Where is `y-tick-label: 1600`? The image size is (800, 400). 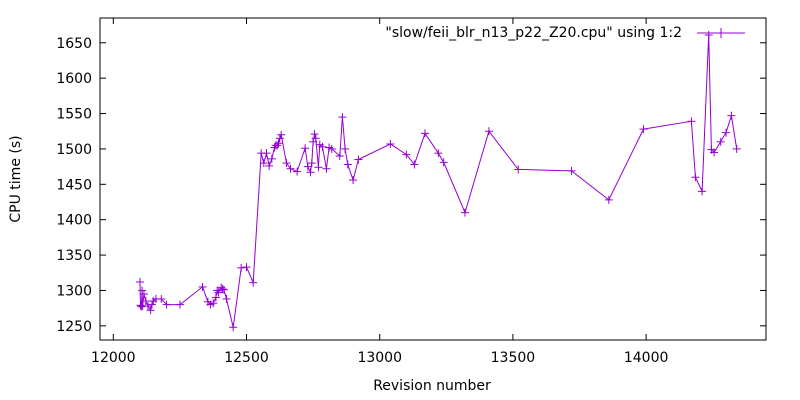 y-tick-label: 1600 is located at coordinates (74, 79).